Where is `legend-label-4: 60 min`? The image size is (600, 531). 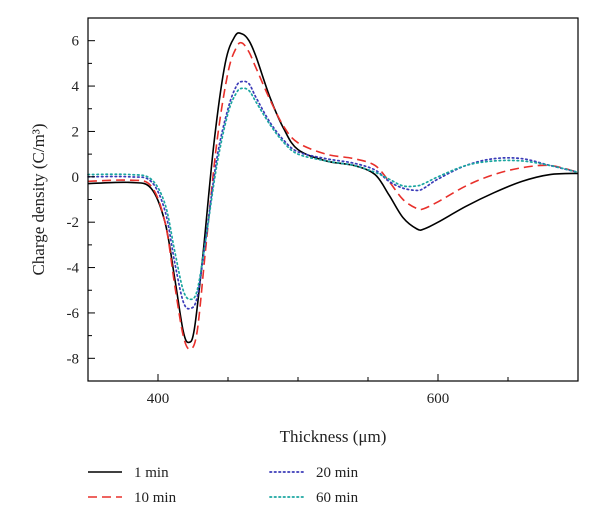
legend-label-4: 60 min is located at coordinates (337, 498).